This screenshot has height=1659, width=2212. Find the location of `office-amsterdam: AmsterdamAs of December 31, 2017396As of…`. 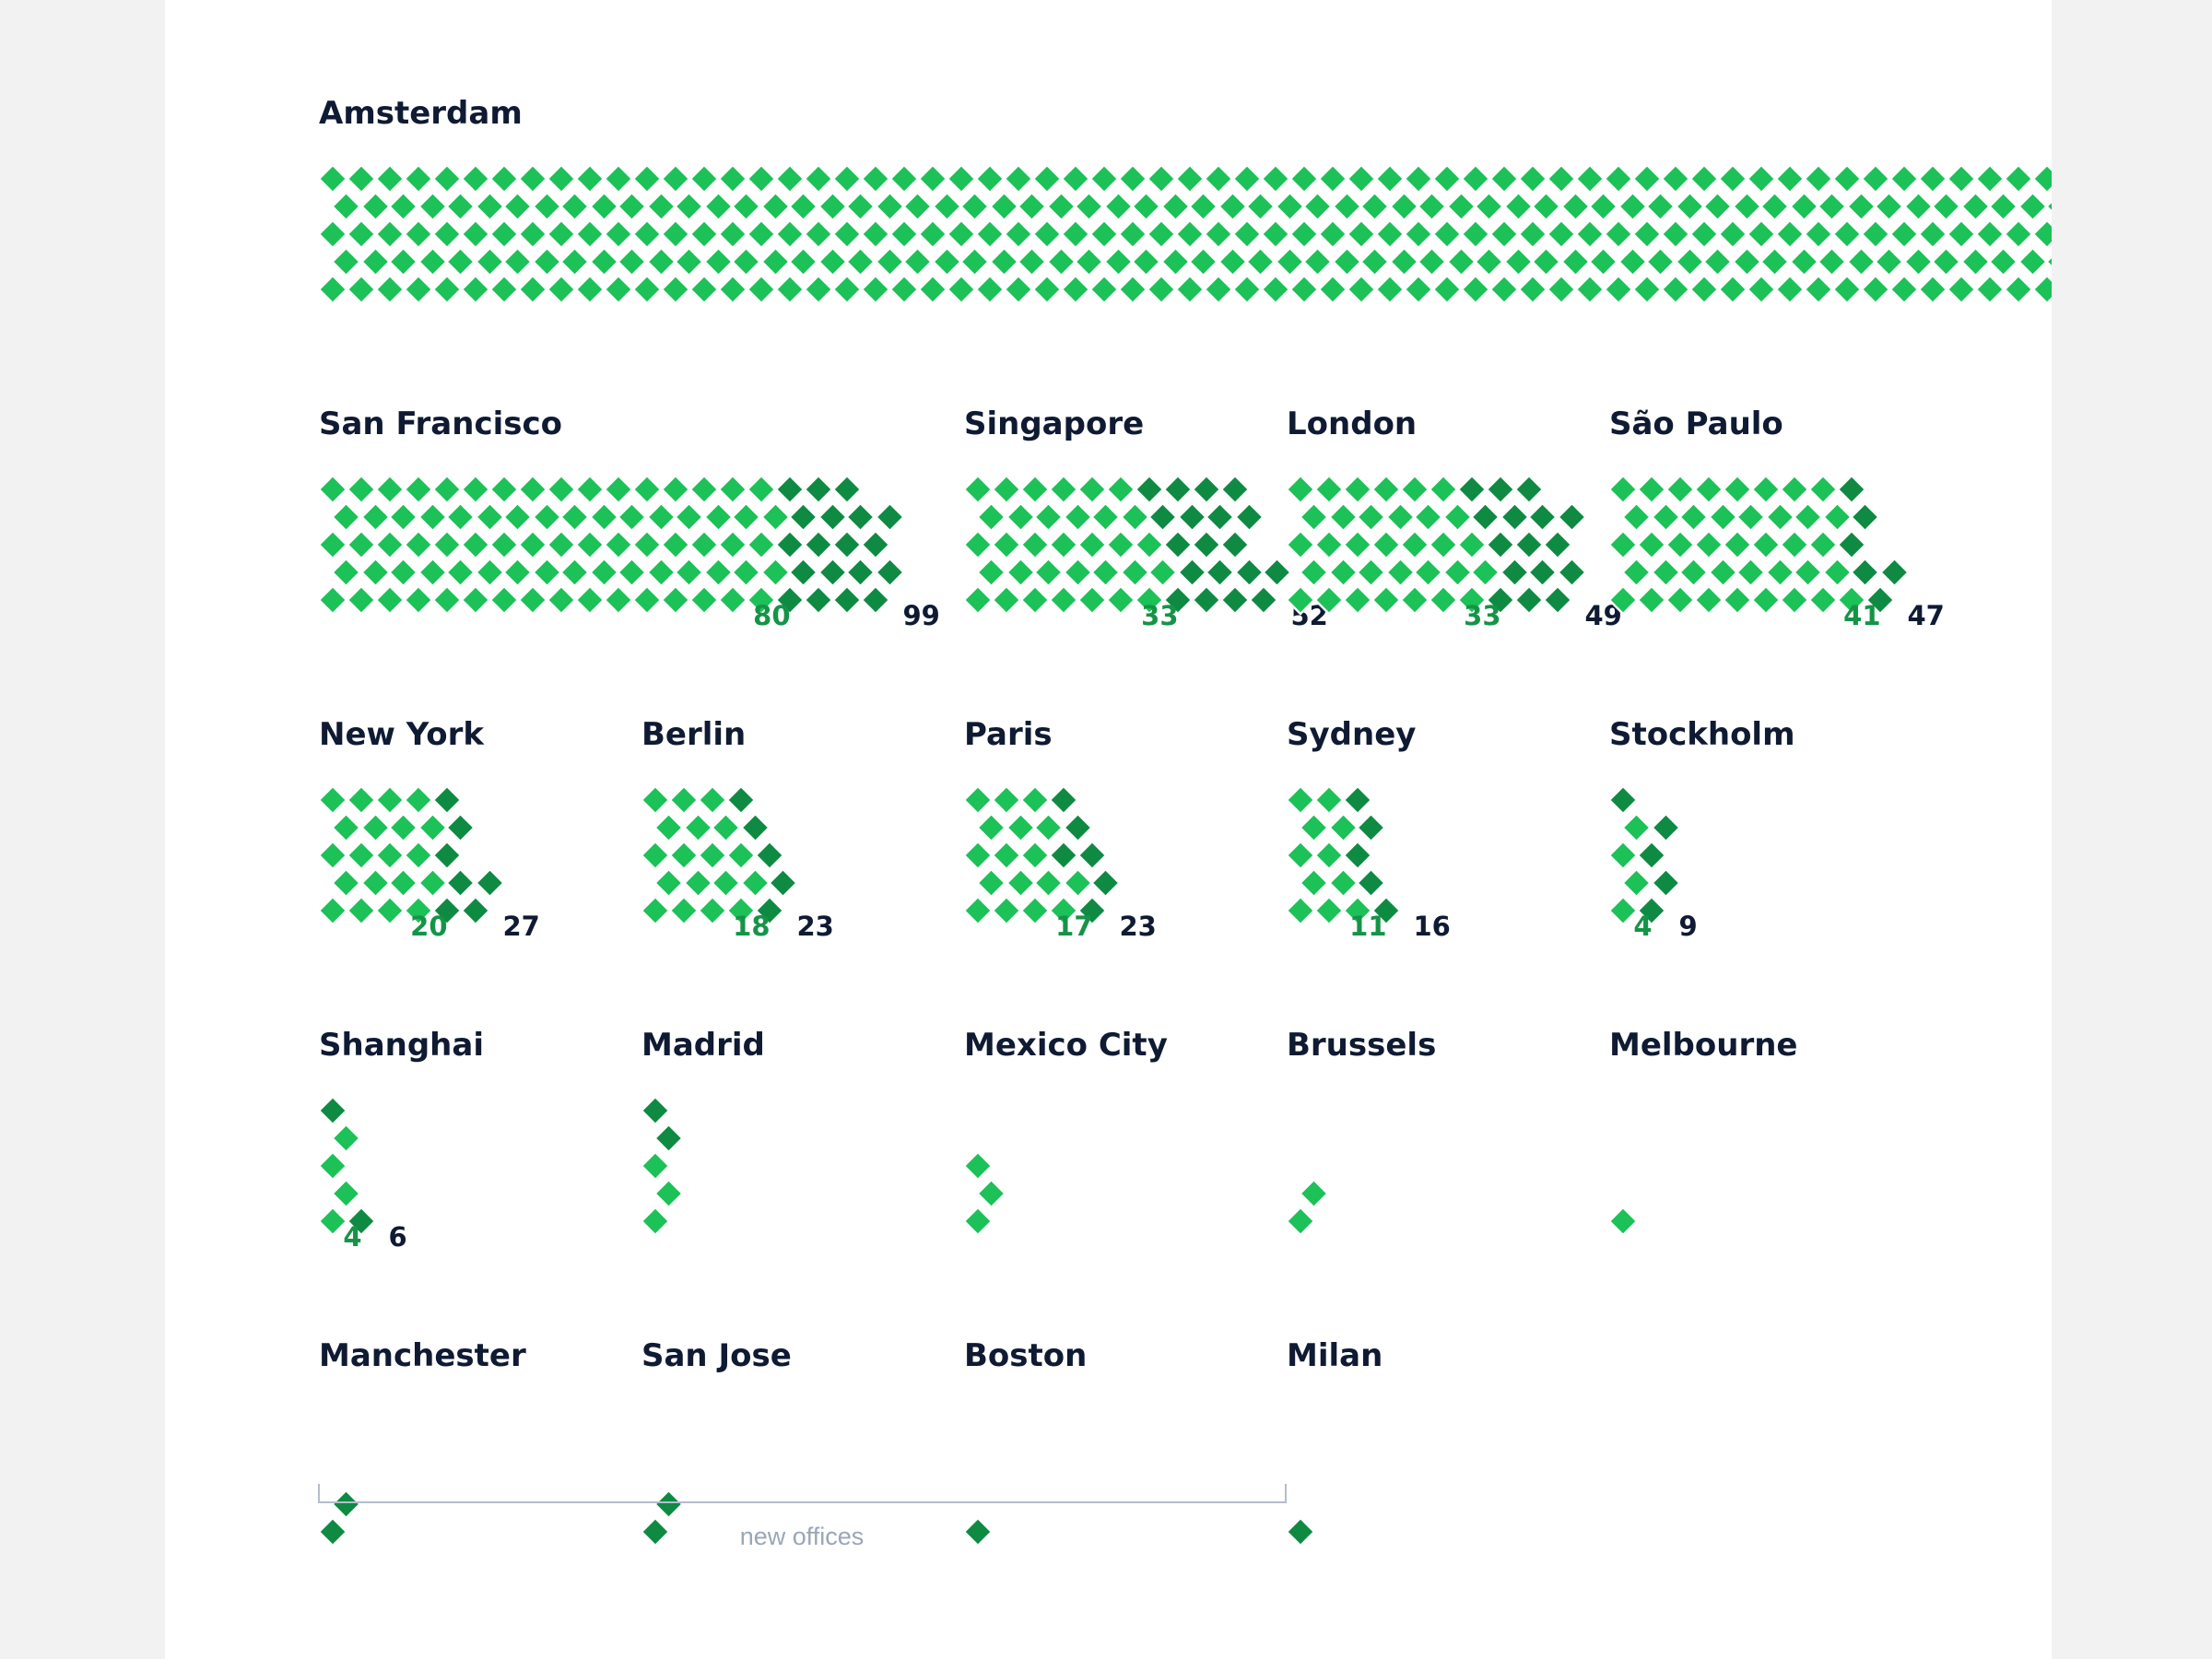

office-amsterdam: AmsterdamAs of December 31, 2017396As of… is located at coordinates (1184, 200).